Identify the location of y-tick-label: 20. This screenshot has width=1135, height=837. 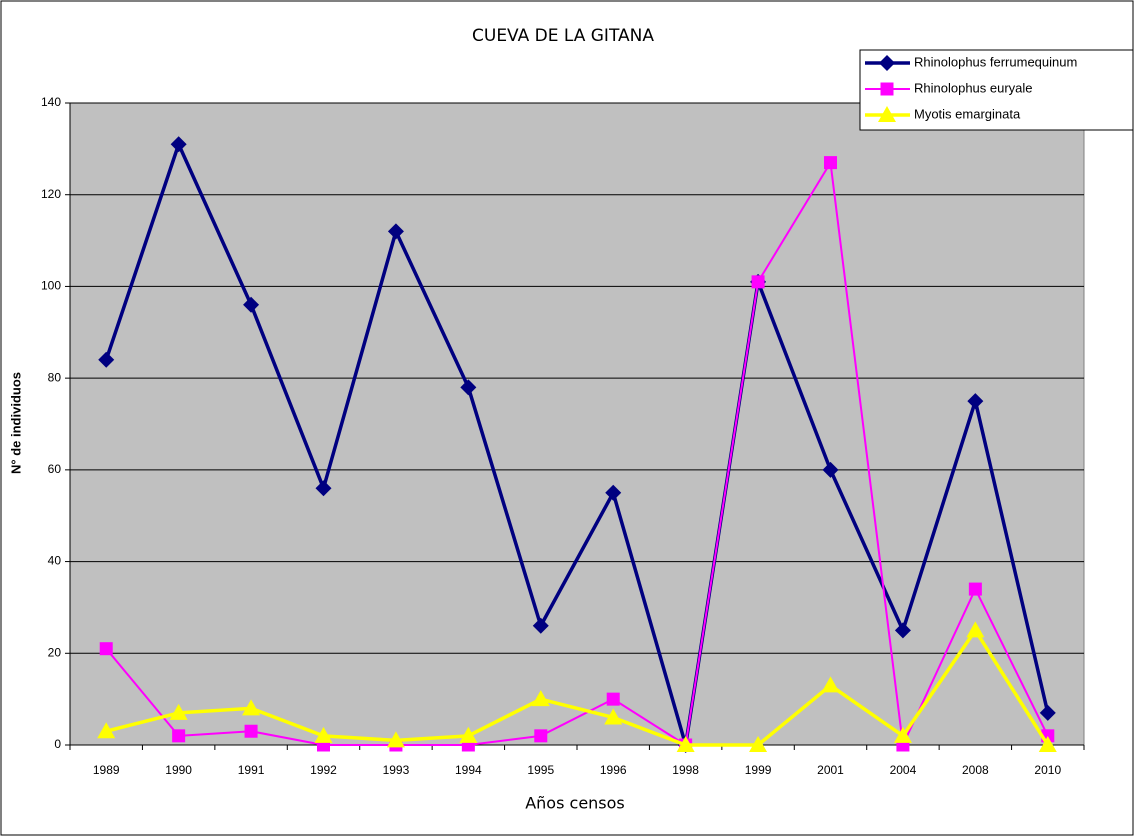
(55, 652).